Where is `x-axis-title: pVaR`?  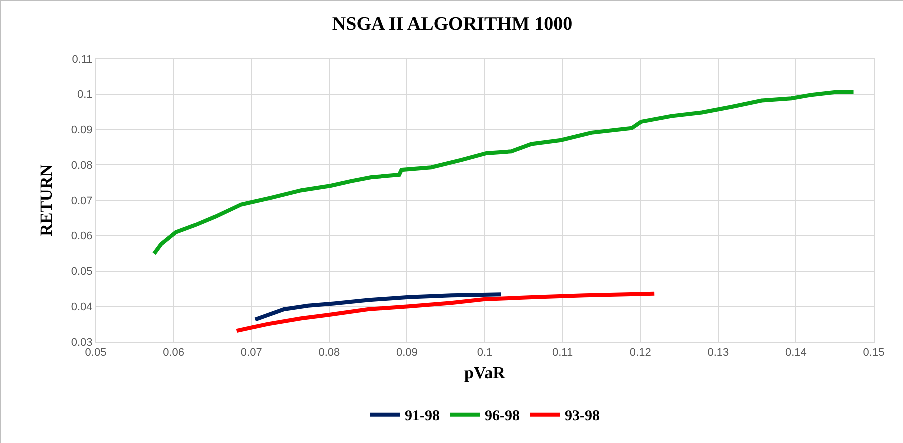
x-axis-title: pVaR is located at coordinates (485, 373).